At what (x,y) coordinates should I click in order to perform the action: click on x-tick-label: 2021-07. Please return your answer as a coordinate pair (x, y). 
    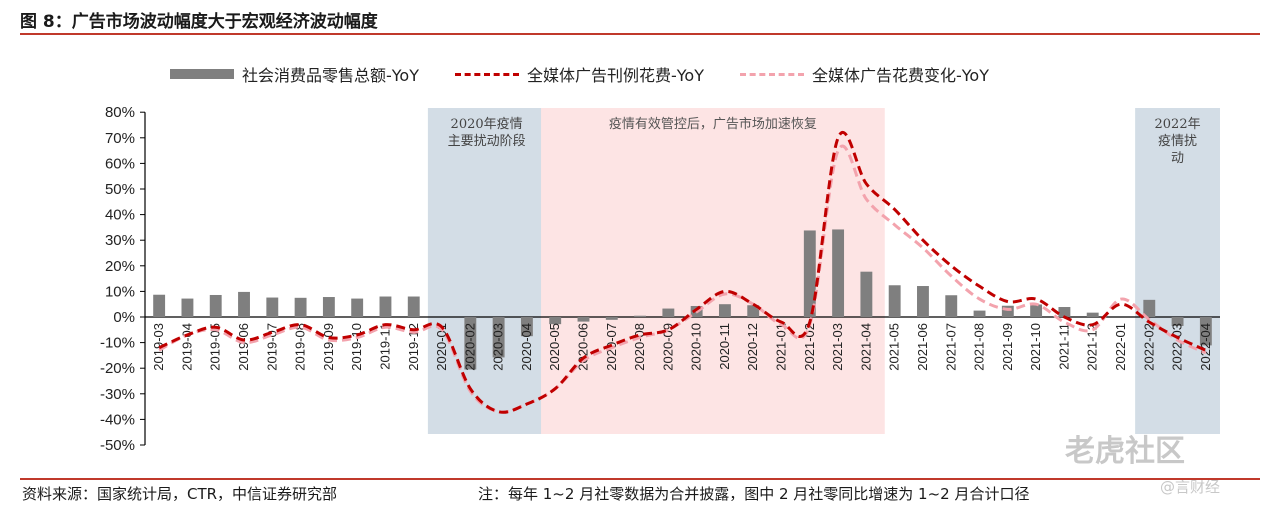
    Looking at the image, I should click on (950, 347).